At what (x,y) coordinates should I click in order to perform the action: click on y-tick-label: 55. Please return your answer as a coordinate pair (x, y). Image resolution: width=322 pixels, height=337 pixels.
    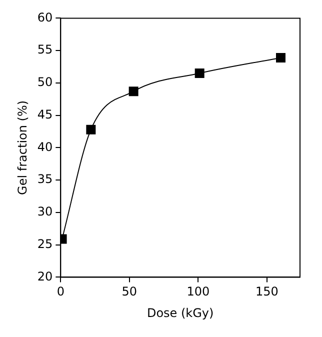
    Looking at the image, I should click on (45, 49).